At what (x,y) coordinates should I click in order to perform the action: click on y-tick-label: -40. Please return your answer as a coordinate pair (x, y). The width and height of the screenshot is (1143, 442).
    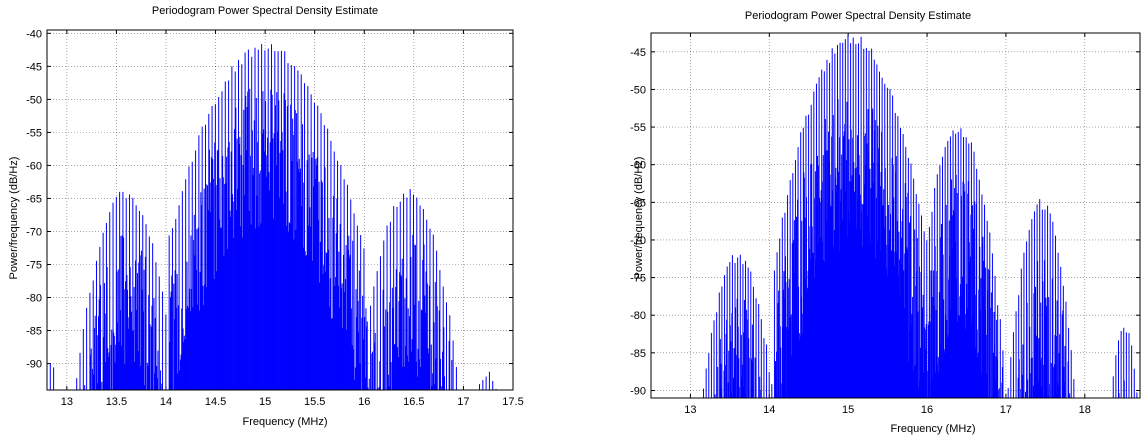
    Looking at the image, I should click on (34, 34).